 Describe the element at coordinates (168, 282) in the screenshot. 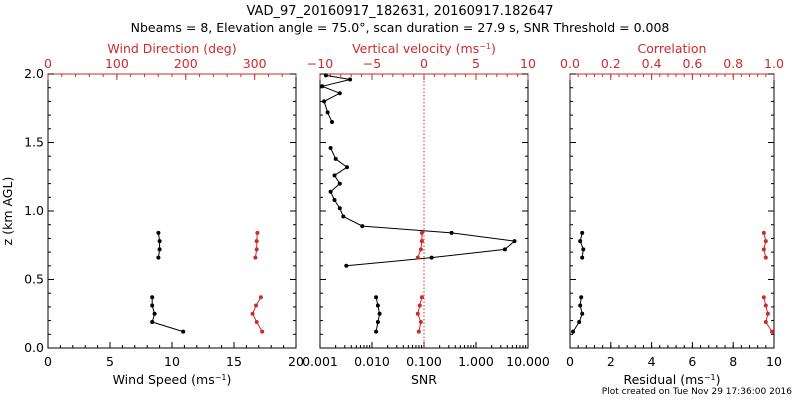

I see `black-profile-series` at that location.